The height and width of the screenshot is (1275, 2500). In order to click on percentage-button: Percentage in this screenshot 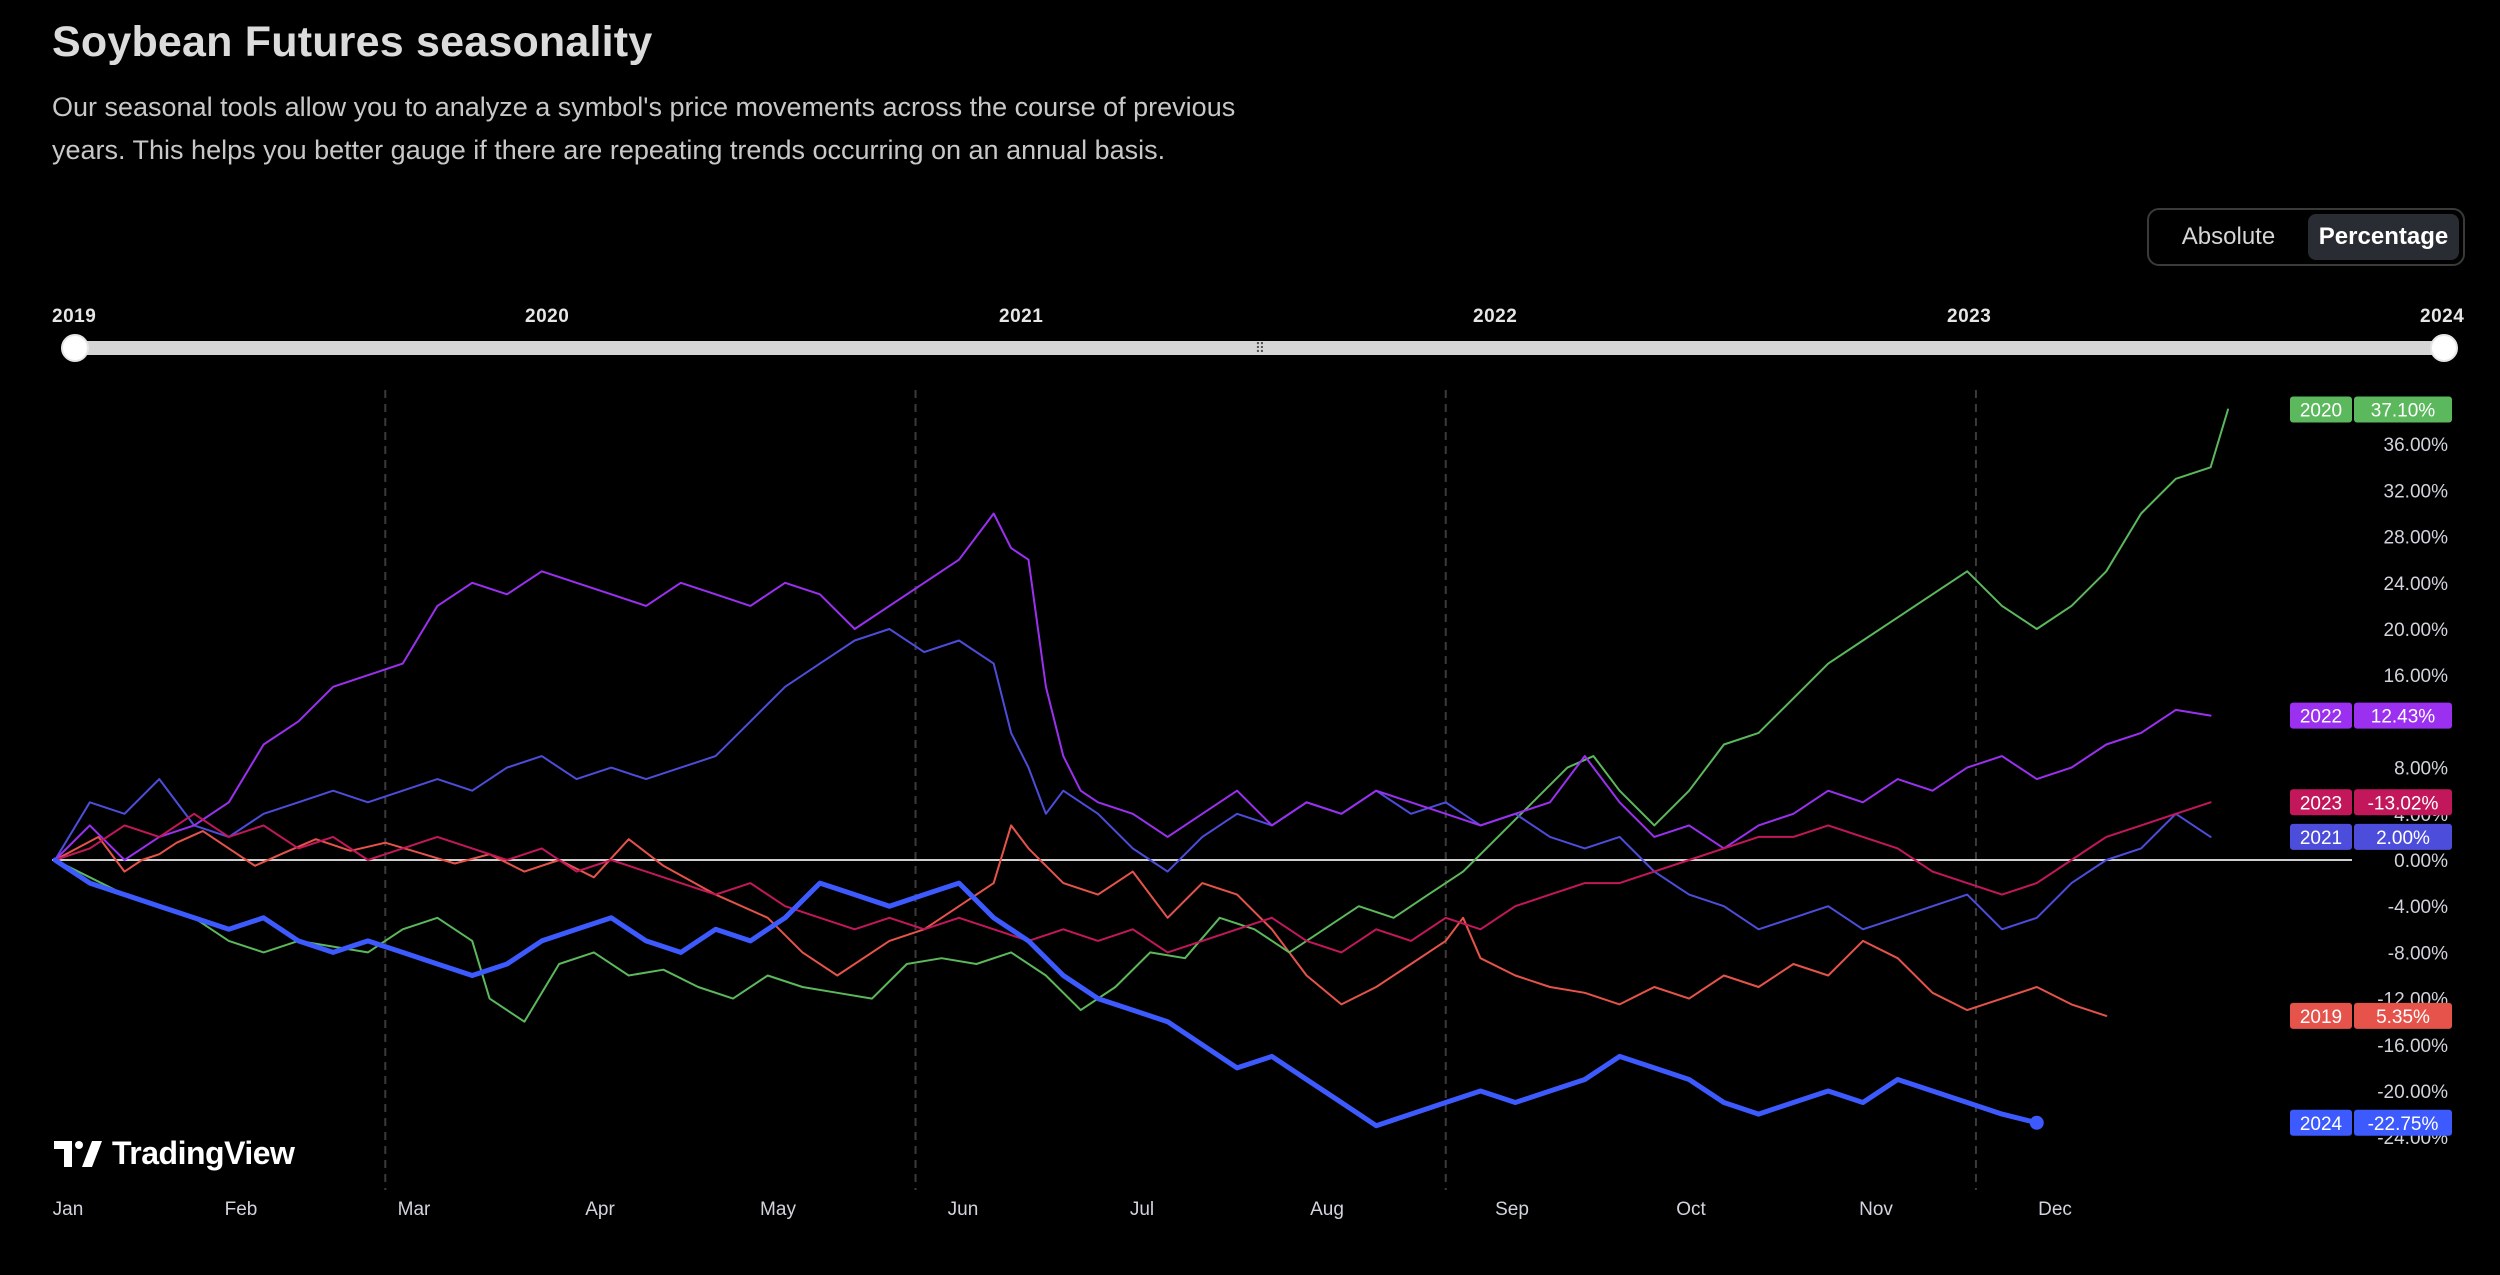, I will do `click(2383, 237)`.